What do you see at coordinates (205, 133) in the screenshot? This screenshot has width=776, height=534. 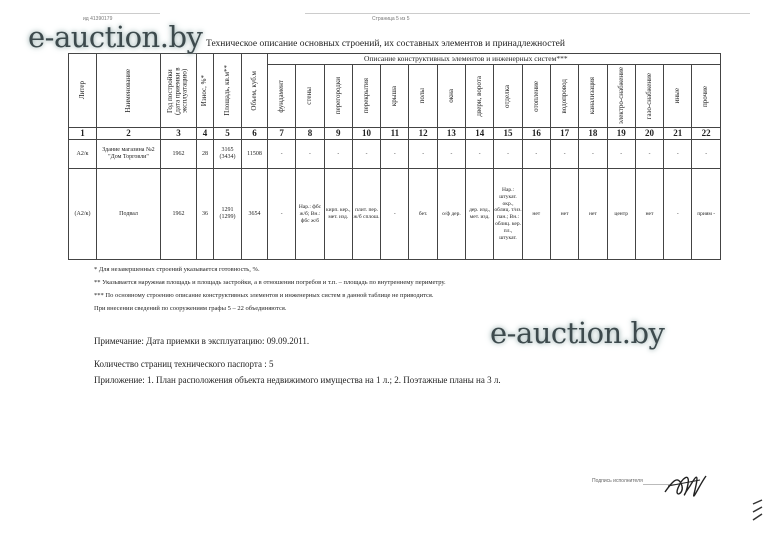 I see `column-number: 4` at bounding box center [205, 133].